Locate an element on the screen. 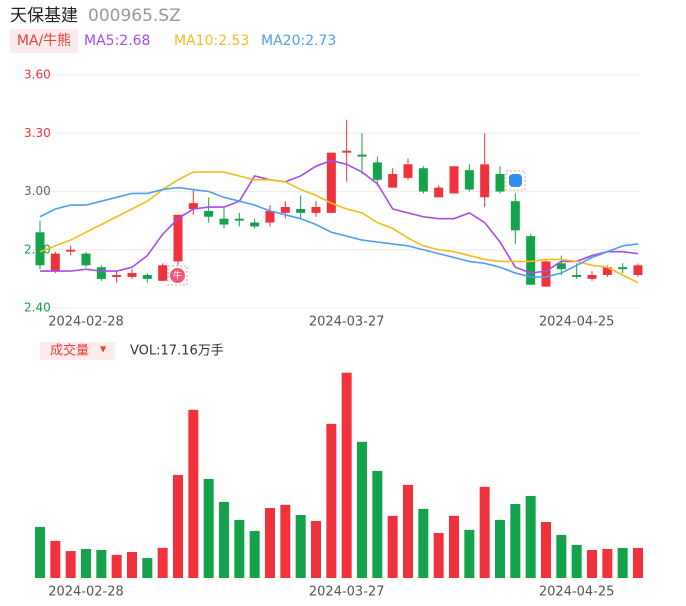  ma-button: MA/牛熊 is located at coordinates (44, 41).